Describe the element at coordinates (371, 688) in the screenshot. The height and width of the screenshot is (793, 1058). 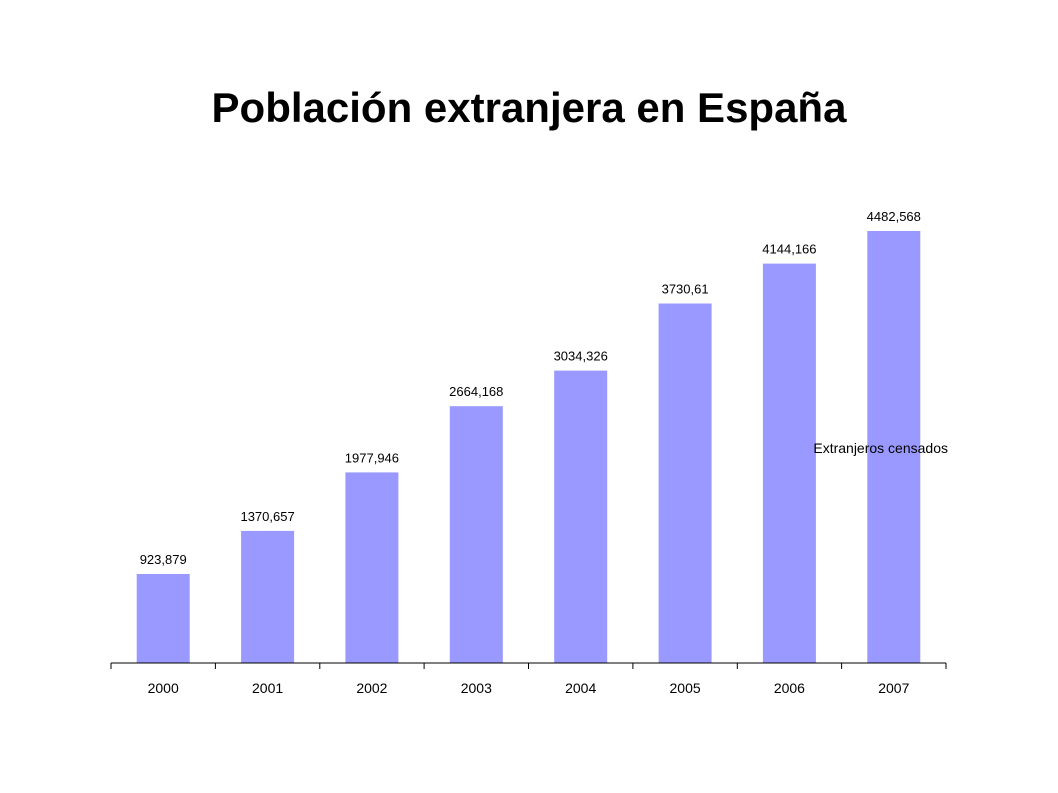
I see `x-tick-label-2002: 2002` at that location.